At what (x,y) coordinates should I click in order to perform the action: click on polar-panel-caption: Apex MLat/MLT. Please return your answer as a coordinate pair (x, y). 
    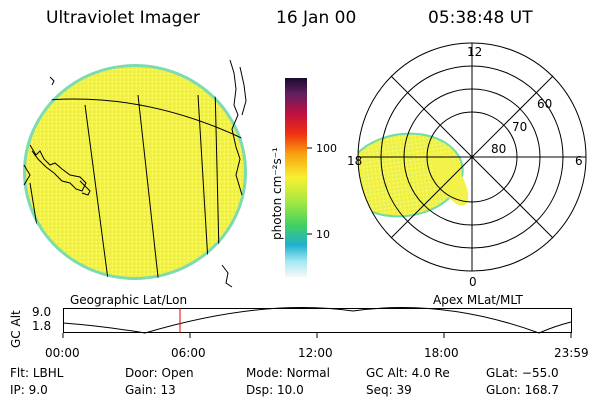
    Looking at the image, I should click on (478, 300).